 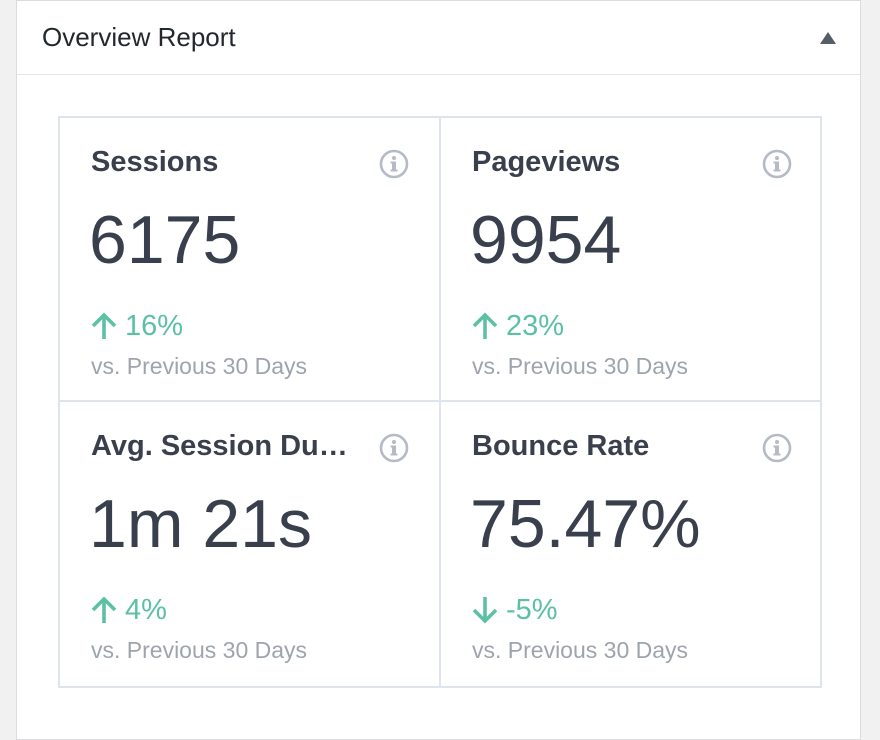 I want to click on metric-value: 9954, so click(x=546, y=240).